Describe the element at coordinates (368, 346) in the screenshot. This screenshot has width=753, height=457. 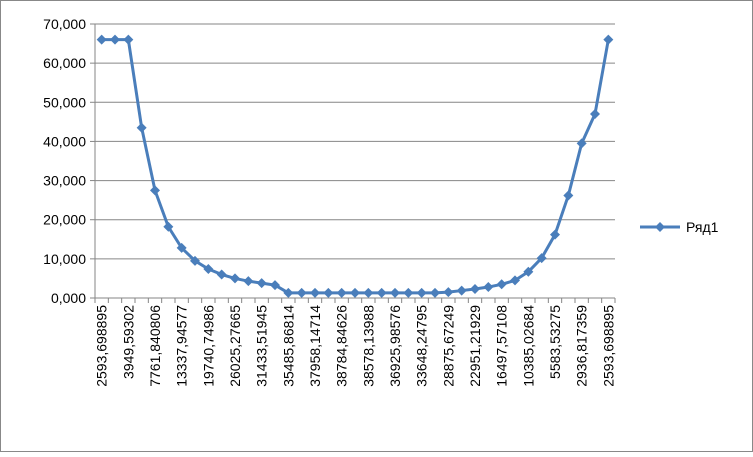
I see `x-tick-label: 38578,13988` at that location.